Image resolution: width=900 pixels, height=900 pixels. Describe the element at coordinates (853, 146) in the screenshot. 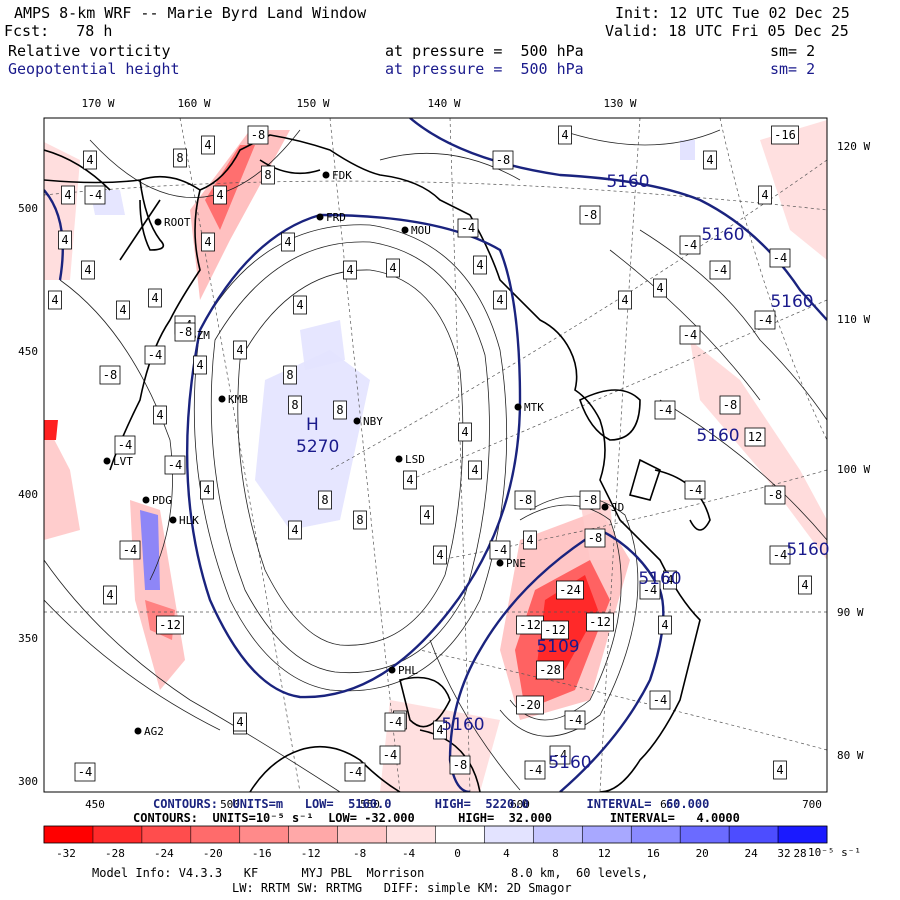

I see `right-lon-label: 120 W` at that location.